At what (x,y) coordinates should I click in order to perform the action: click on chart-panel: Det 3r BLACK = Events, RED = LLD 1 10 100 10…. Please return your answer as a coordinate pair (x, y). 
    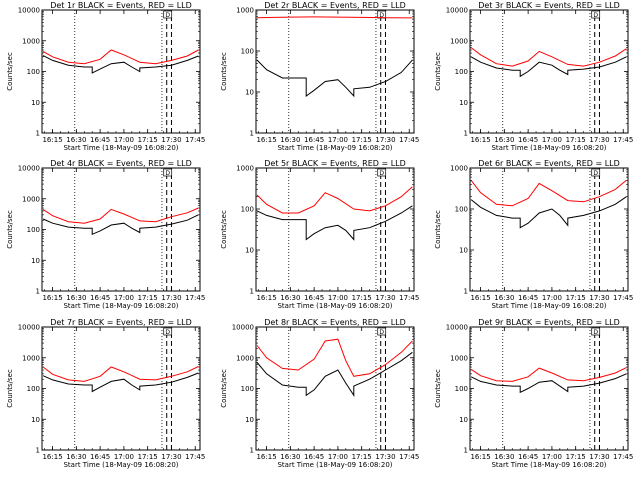
    Looking at the image, I should click on (533, 76).